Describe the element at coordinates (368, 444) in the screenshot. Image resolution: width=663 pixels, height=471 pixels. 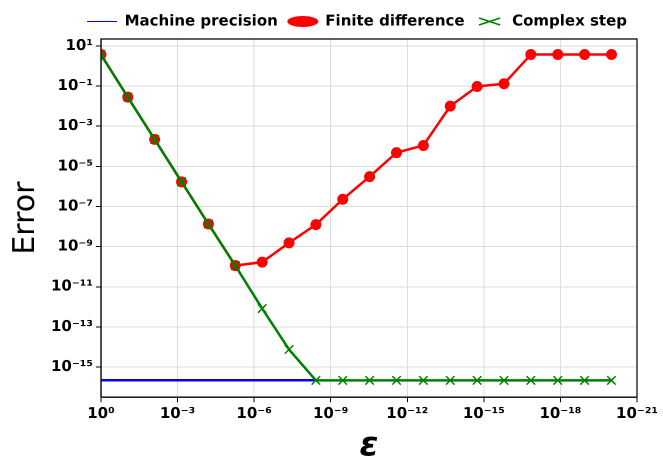
I see `x-axis-title: ε` at that location.